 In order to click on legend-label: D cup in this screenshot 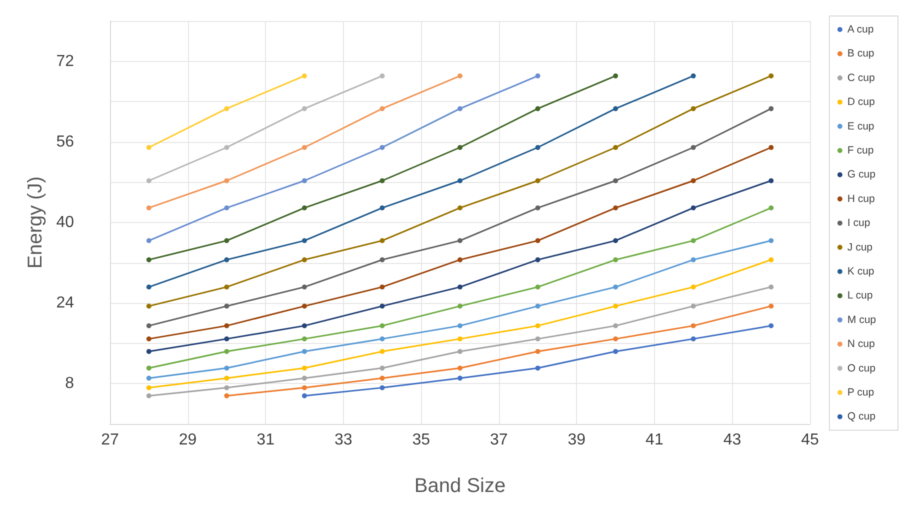, I will do `click(861, 102)`.